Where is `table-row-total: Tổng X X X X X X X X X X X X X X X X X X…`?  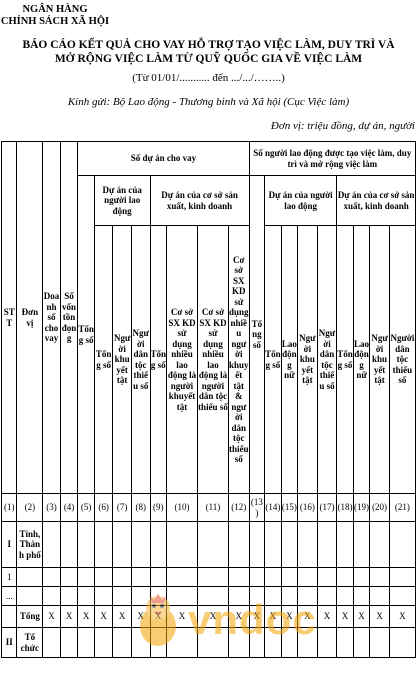 table-row-total: Tổng X X X X X X X X X X X X X X X X X X… is located at coordinates (208, 616).